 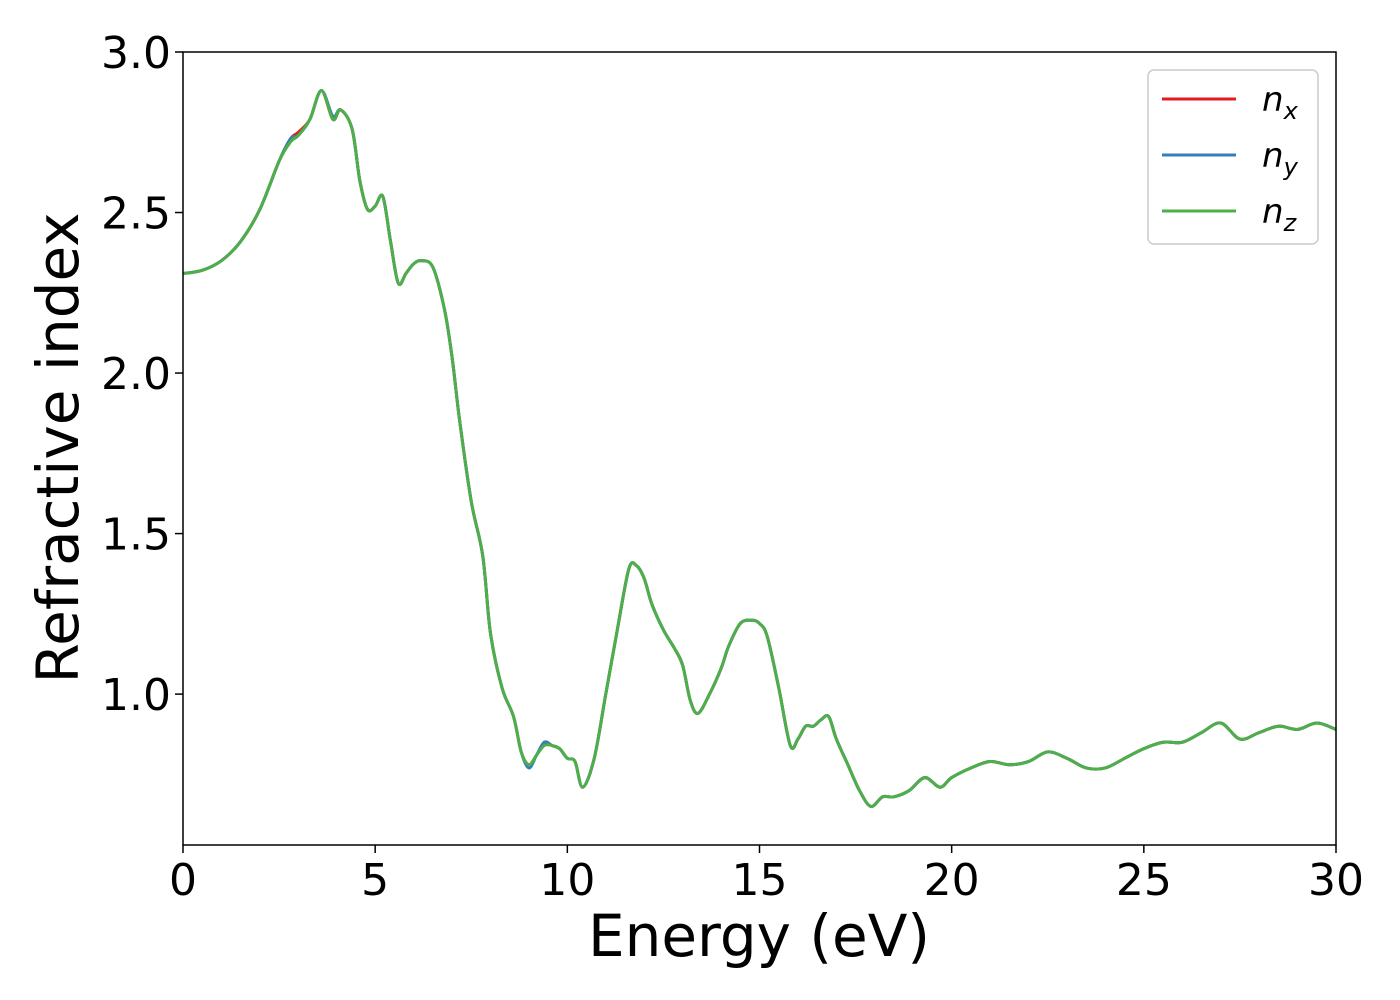 I want to click on x-tick-label: 25, so click(x=1144, y=880).